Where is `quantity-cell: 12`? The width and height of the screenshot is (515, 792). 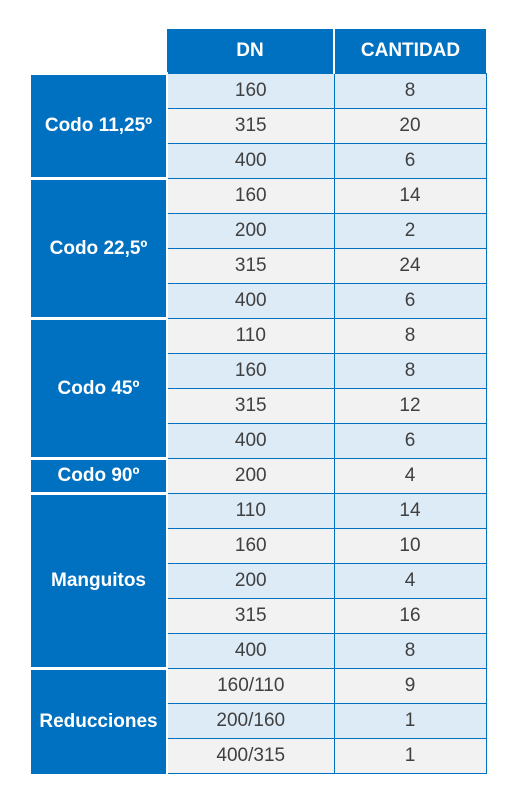 quantity-cell: 12 is located at coordinates (410, 406).